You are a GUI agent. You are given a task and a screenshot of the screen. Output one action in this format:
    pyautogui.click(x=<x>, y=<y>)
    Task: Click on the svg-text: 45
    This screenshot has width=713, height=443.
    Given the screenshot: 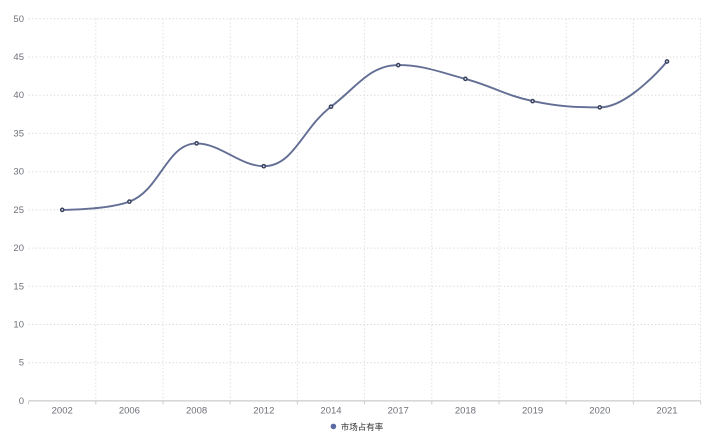 What is the action you would take?
    pyautogui.click(x=18, y=57)
    